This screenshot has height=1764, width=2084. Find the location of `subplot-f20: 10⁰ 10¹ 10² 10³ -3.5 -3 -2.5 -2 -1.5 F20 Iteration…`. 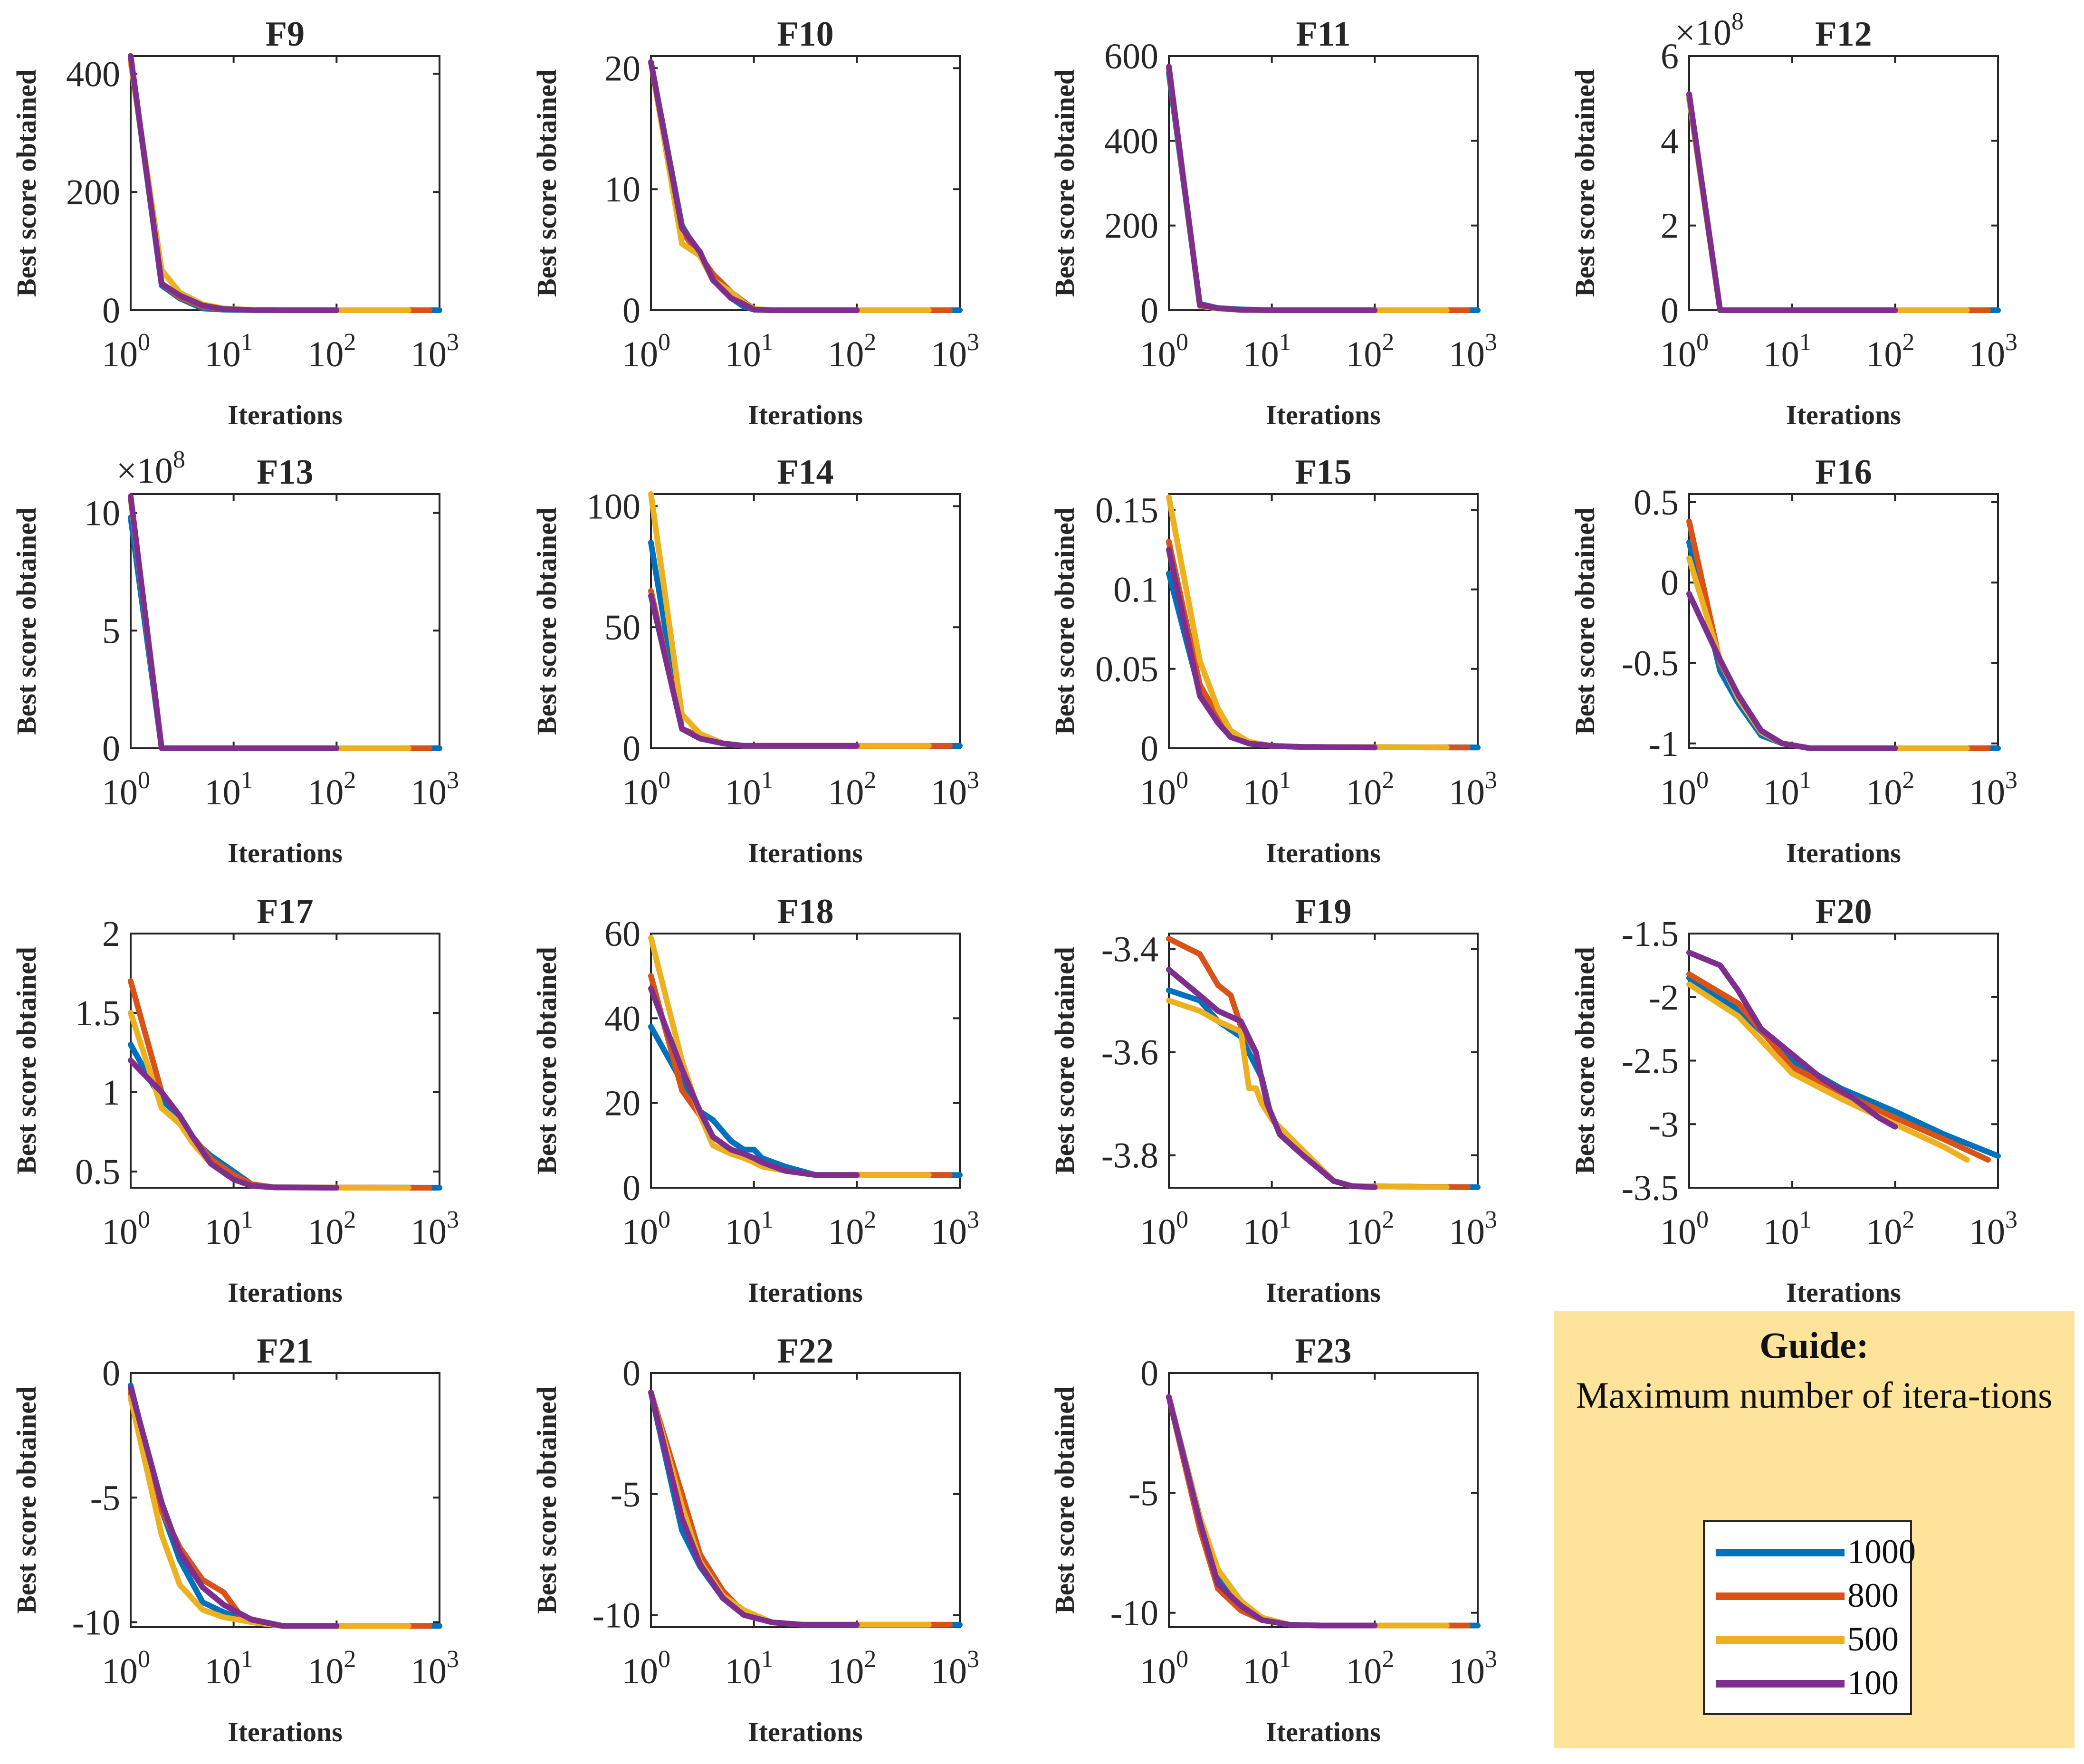

subplot-f20: 10⁰ 10¹ 10² 10³ -3.5 -3 -2.5 -2 -1.5 F20 Iteration… is located at coordinates (1793, 1100).